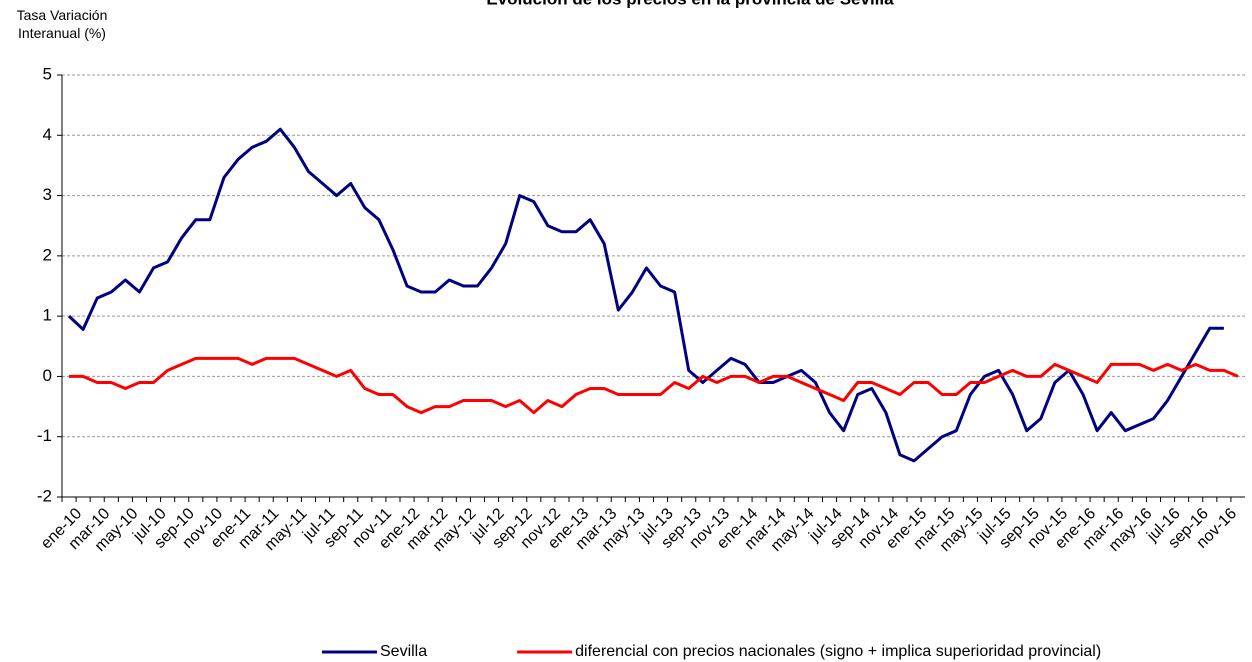 This screenshot has height=662, width=1252. What do you see at coordinates (47, 134) in the screenshot?
I see `y-tick-label: 4` at bounding box center [47, 134].